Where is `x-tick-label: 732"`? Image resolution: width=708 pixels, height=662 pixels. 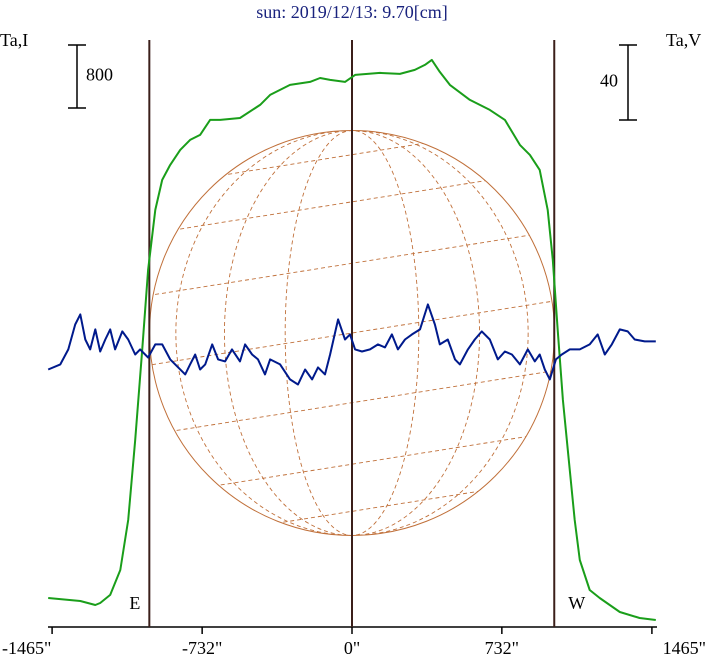
x-tick-label: 732" is located at coordinates (502, 648).